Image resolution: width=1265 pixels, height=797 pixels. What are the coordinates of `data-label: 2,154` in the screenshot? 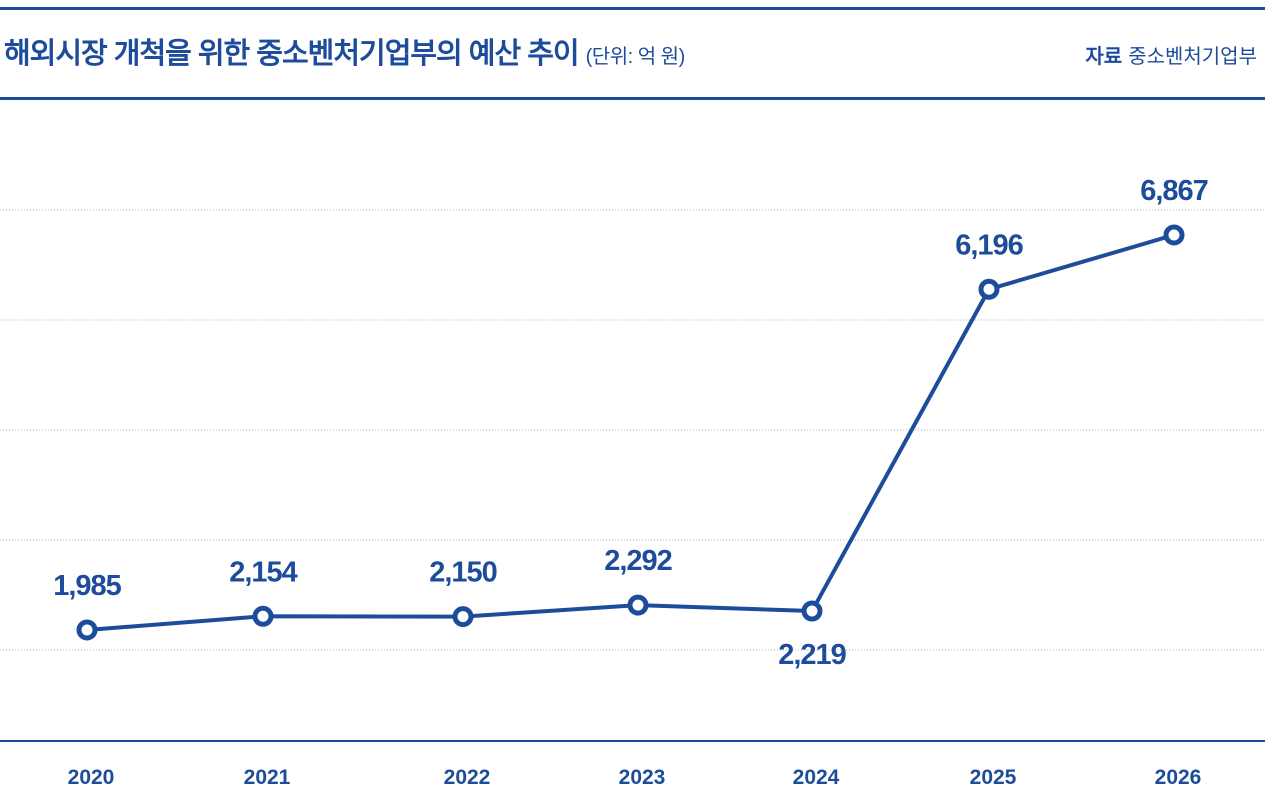 It's located at (263, 572).